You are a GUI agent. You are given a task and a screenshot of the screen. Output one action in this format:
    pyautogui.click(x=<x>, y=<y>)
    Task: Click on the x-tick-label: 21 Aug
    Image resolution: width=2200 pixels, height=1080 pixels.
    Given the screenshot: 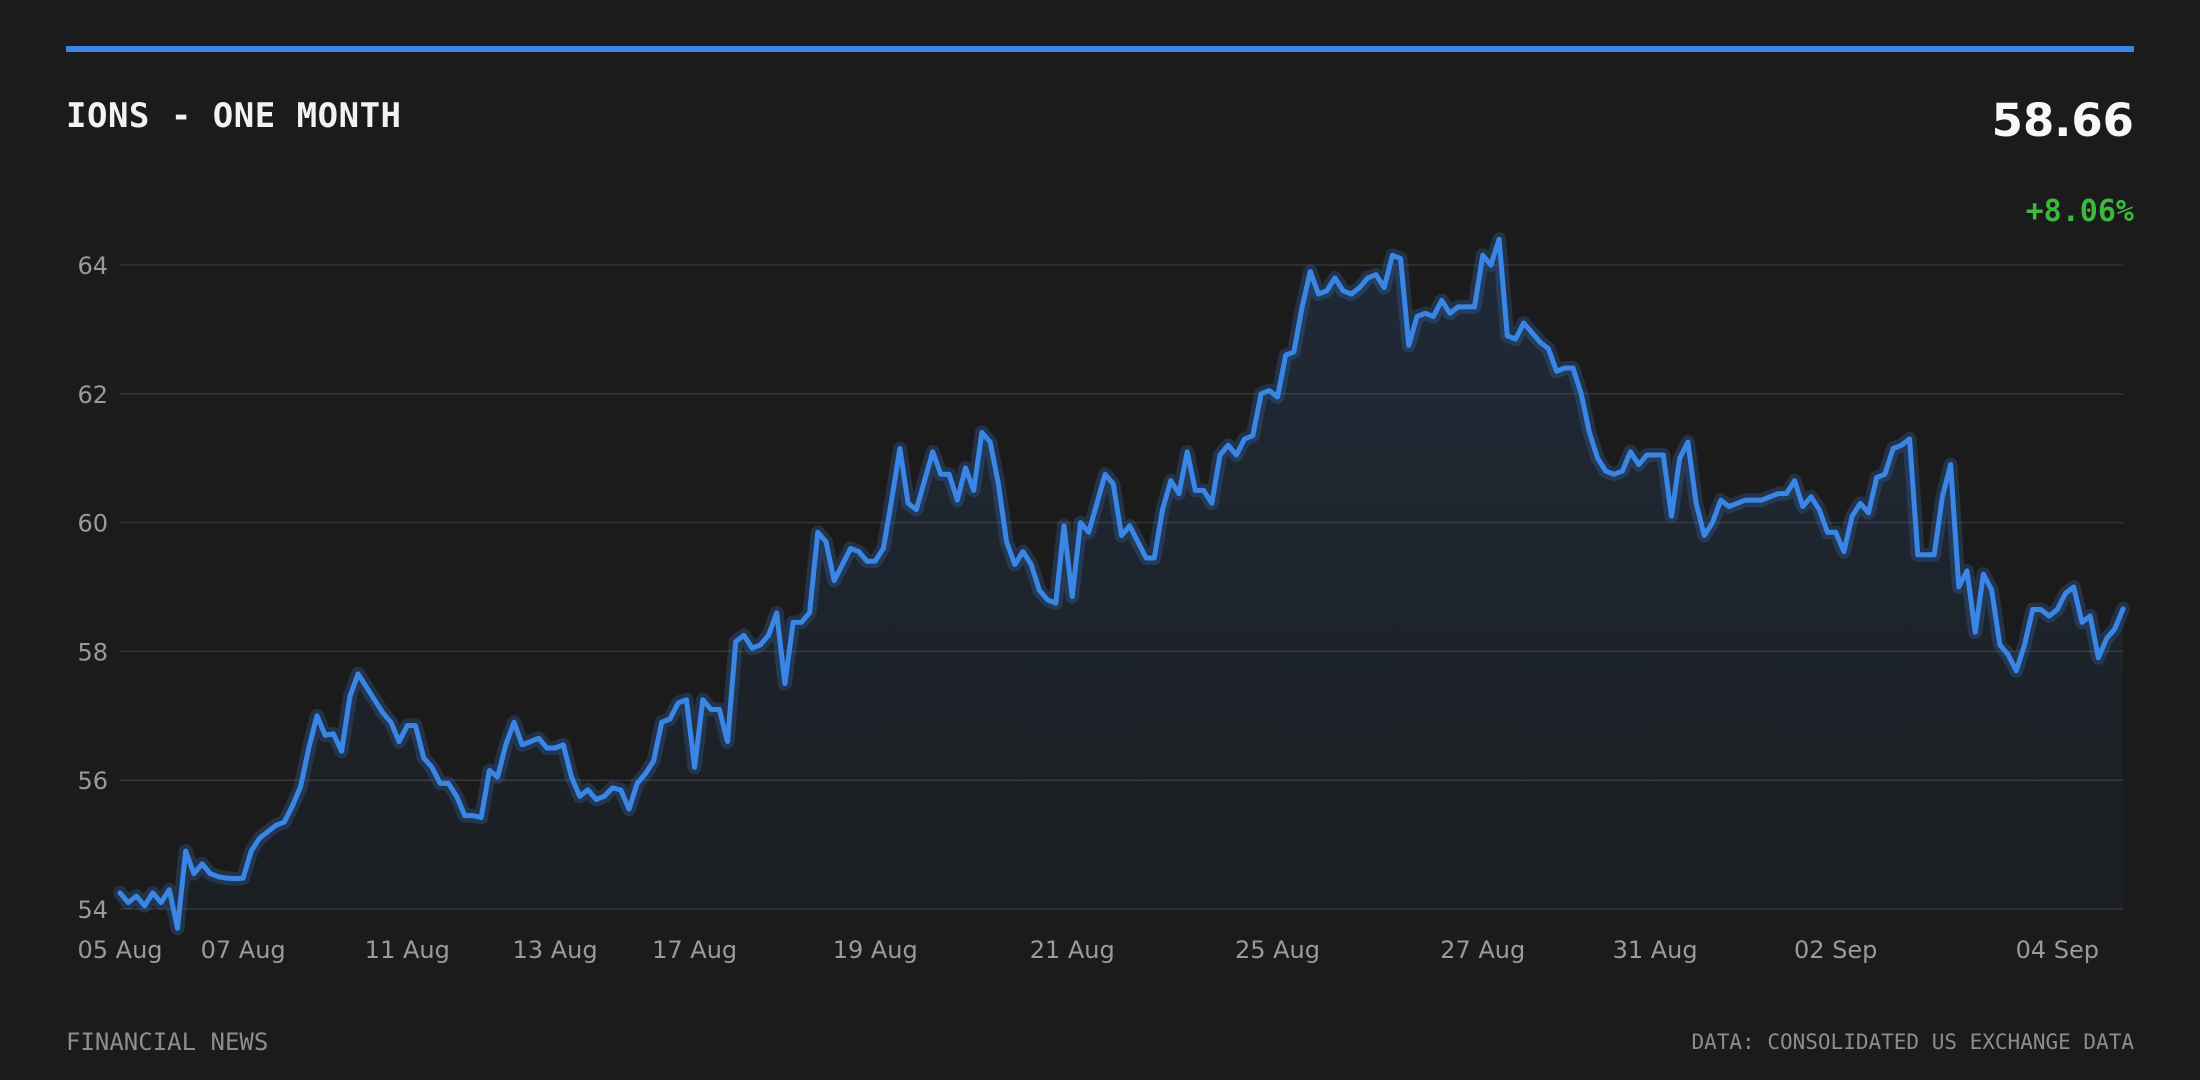 What is the action you would take?
    pyautogui.click(x=1072, y=950)
    